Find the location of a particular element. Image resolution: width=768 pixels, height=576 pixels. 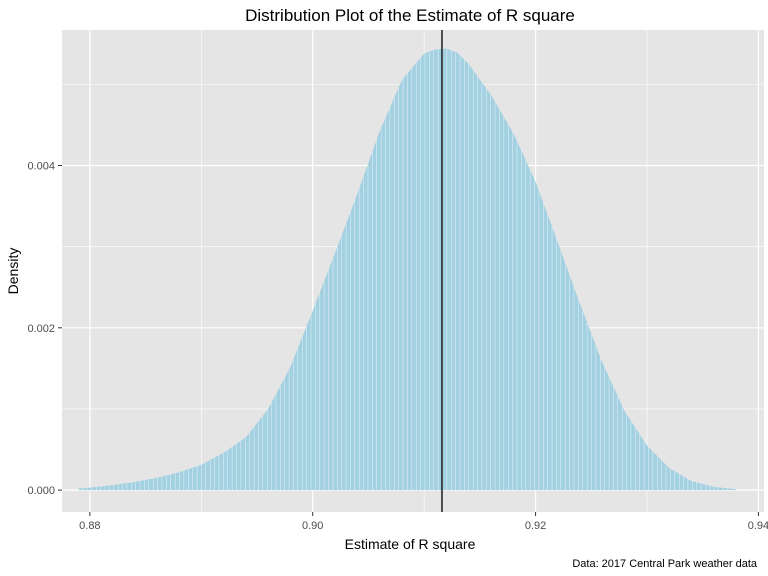

y-axis: 0.000 0.002 0.004 is located at coordinates (44, 329).